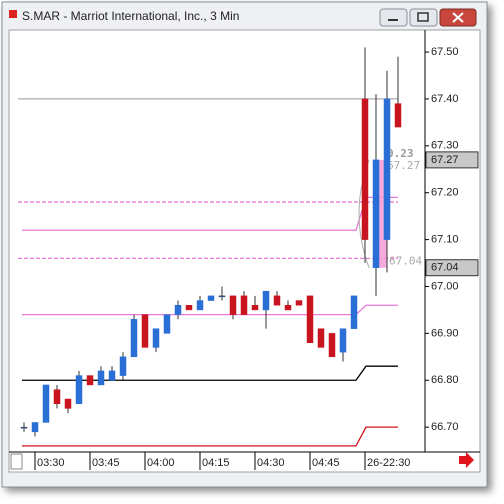 Image resolution: width=504 pixels, height=504 pixels. What do you see at coordinates (445, 99) in the screenshot?
I see `y-tick-label: 67.40` at bounding box center [445, 99].